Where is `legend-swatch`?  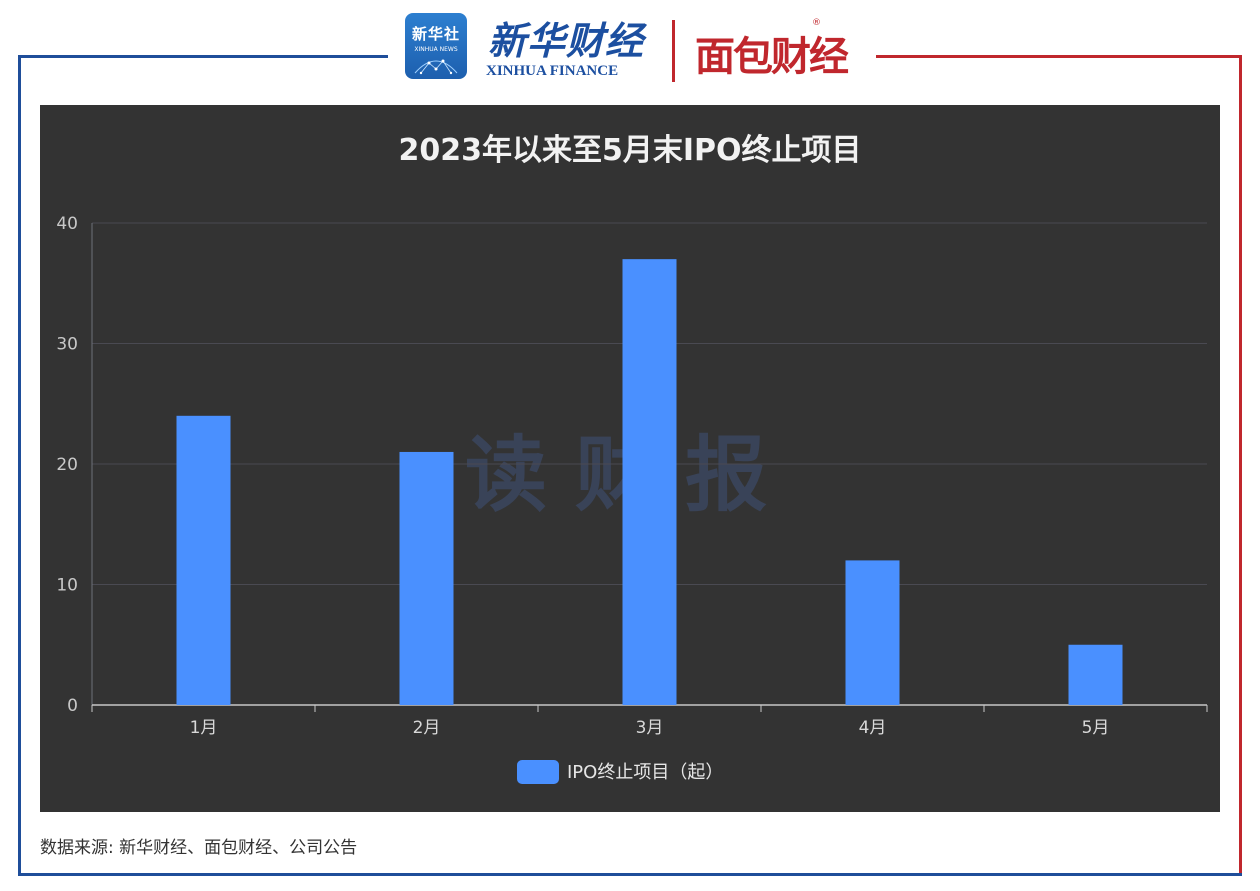
legend-swatch is located at coordinates (538, 772).